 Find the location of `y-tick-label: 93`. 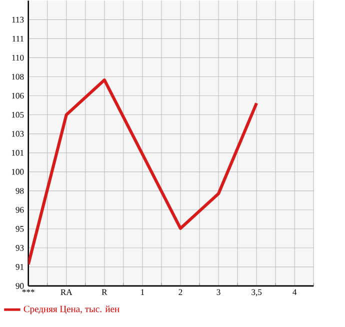

y-tick-label: 93 is located at coordinates (20, 248).